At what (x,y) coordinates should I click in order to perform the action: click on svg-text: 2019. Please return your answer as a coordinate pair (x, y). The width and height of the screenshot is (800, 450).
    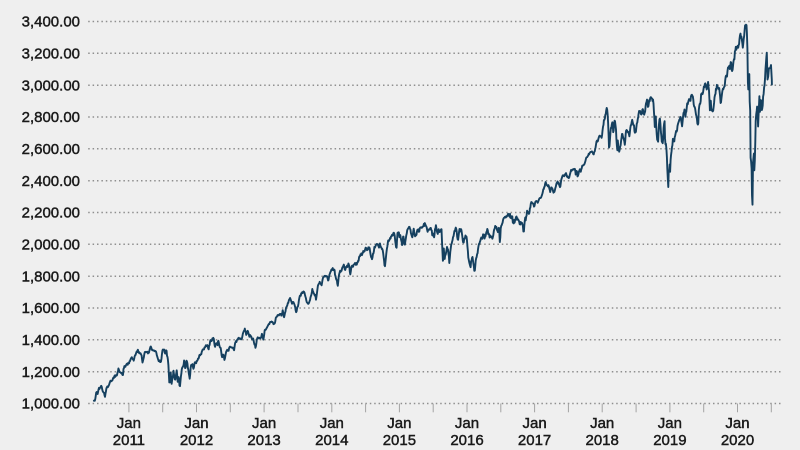
    Looking at the image, I should click on (669, 440).